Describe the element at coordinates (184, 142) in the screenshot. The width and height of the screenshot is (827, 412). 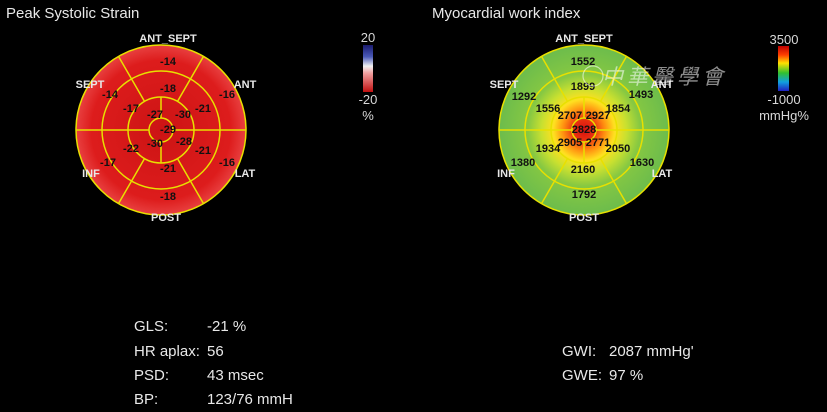
I see `strain-apical-lateral-value: -28` at that location.